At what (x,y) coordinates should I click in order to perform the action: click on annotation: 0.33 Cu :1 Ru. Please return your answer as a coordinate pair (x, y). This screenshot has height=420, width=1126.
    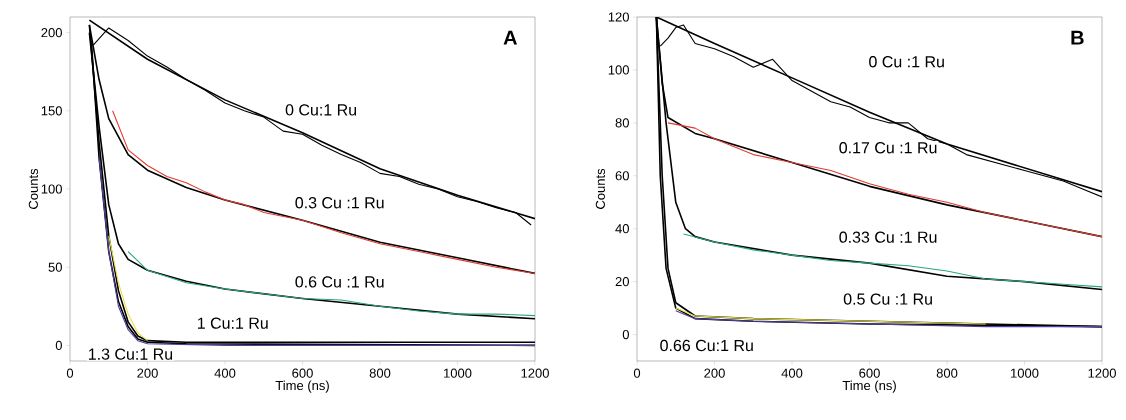
    Looking at the image, I should click on (888, 237).